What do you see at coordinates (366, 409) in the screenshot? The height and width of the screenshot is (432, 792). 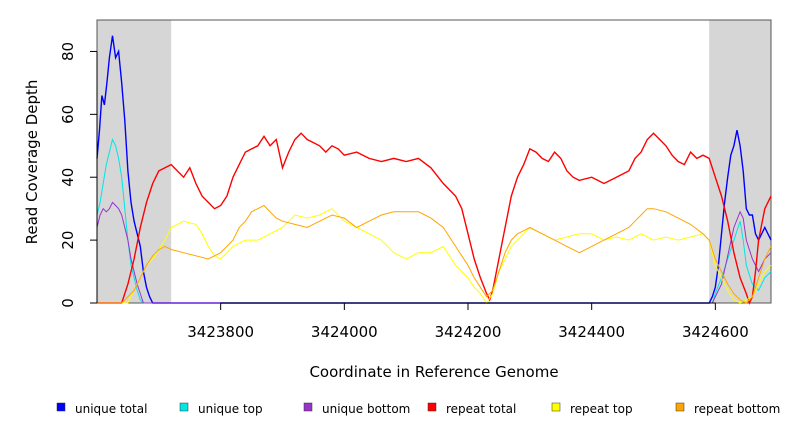 I see `legend-label: unique bottom` at bounding box center [366, 409].